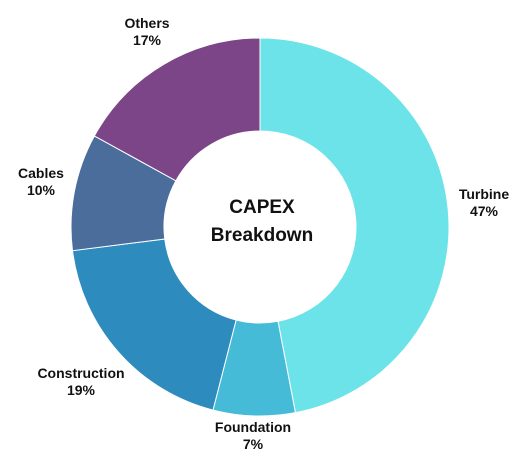  What do you see at coordinates (154, 324) in the screenshot?
I see `slice-construction` at bounding box center [154, 324].